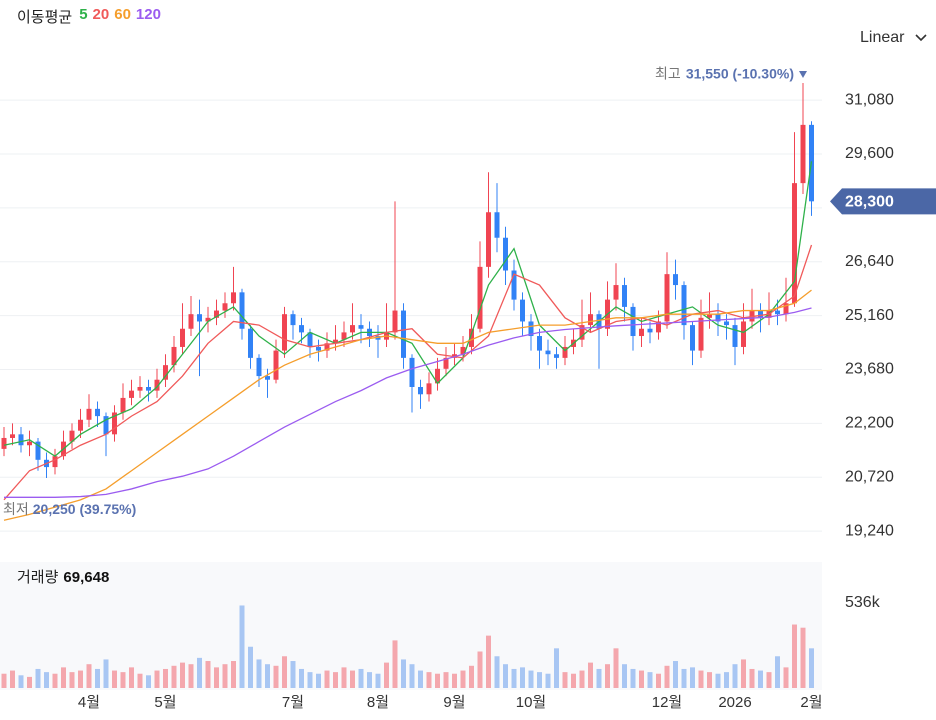 The width and height of the screenshot is (936, 720). I want to click on volume-tick-label: 536k, so click(863, 602).